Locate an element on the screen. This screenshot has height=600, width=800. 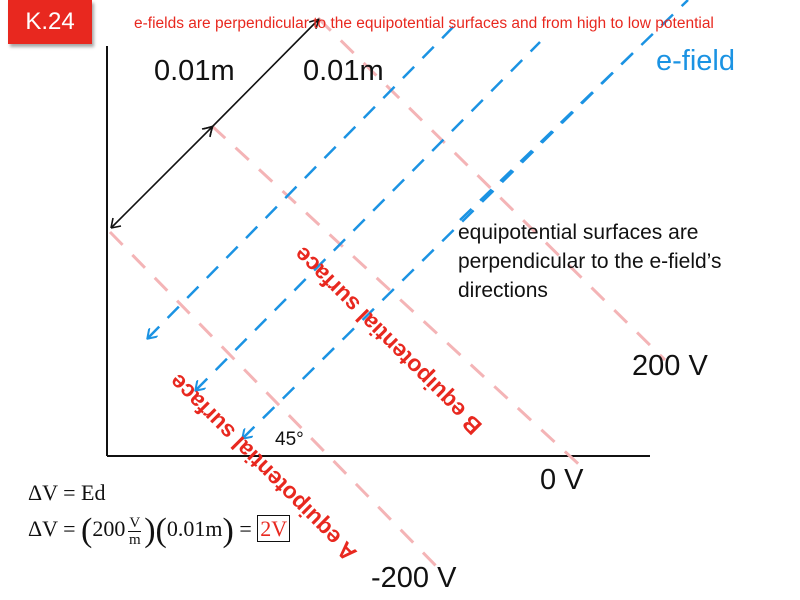
formula-line-1: ΔV = Ed is located at coordinates (67, 492).